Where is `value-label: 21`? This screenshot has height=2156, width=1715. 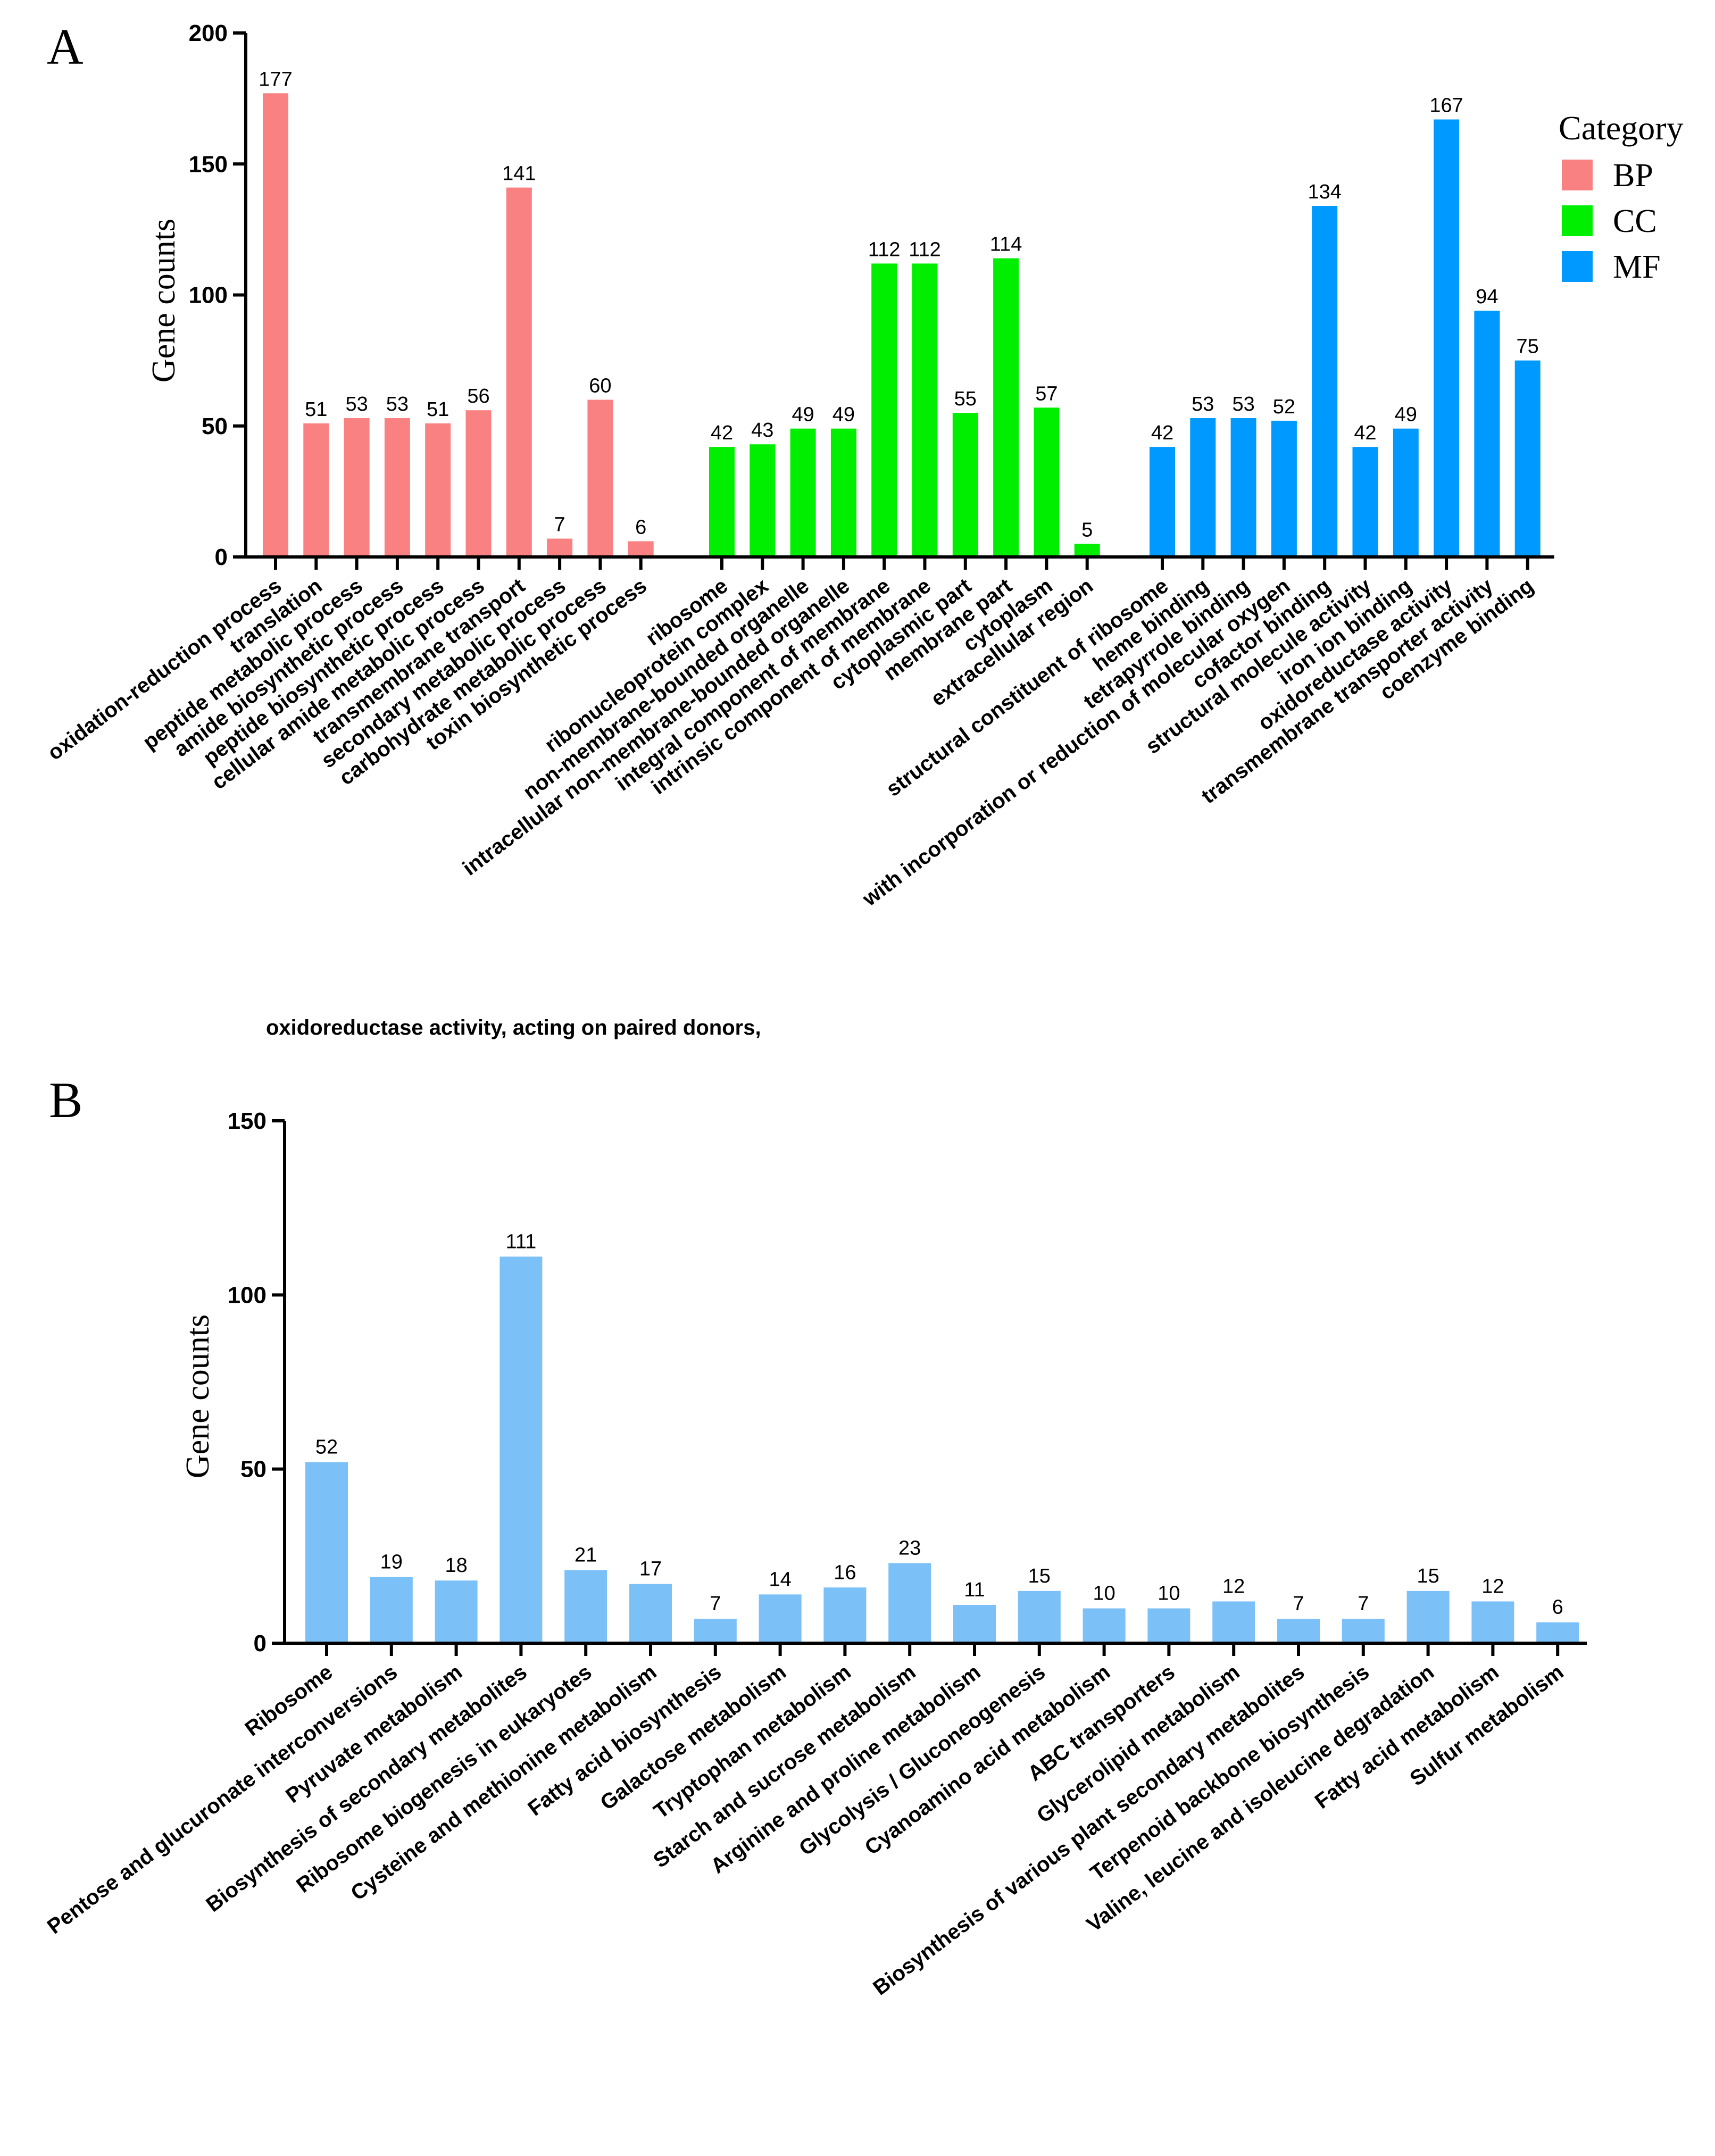 value-label: 21 is located at coordinates (586, 1556).